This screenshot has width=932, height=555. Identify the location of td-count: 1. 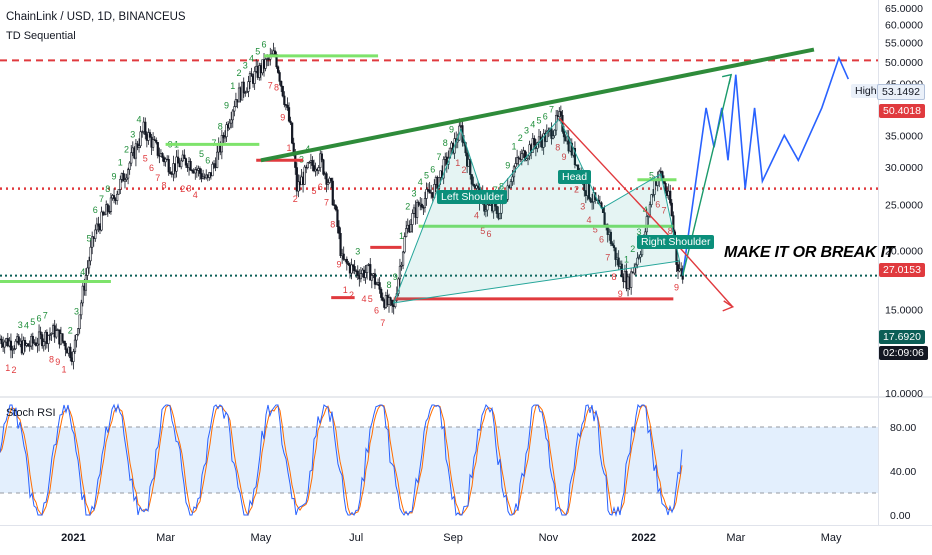
(401, 236).